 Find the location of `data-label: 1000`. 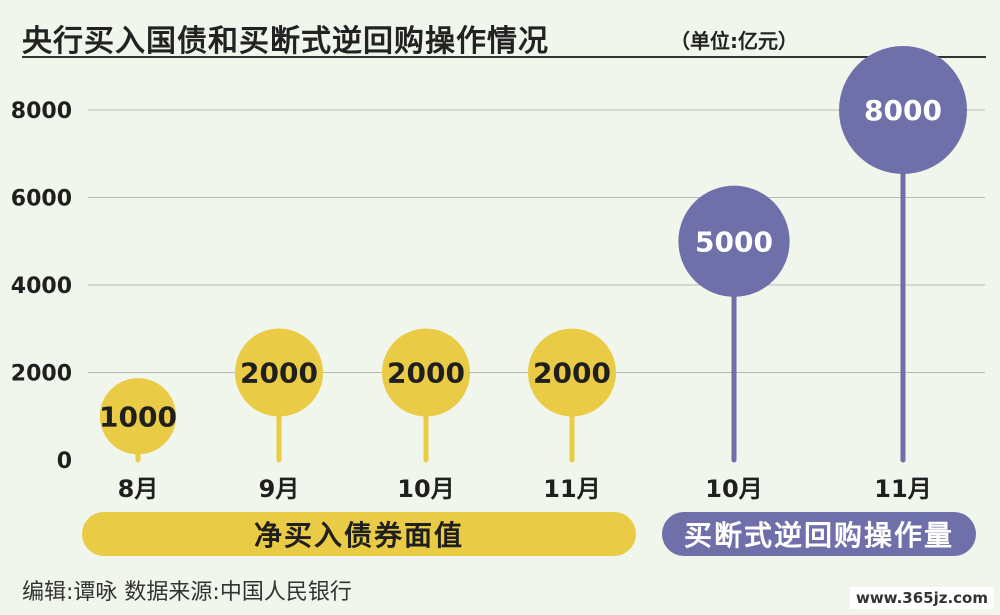

data-label: 1000 is located at coordinates (138, 416).